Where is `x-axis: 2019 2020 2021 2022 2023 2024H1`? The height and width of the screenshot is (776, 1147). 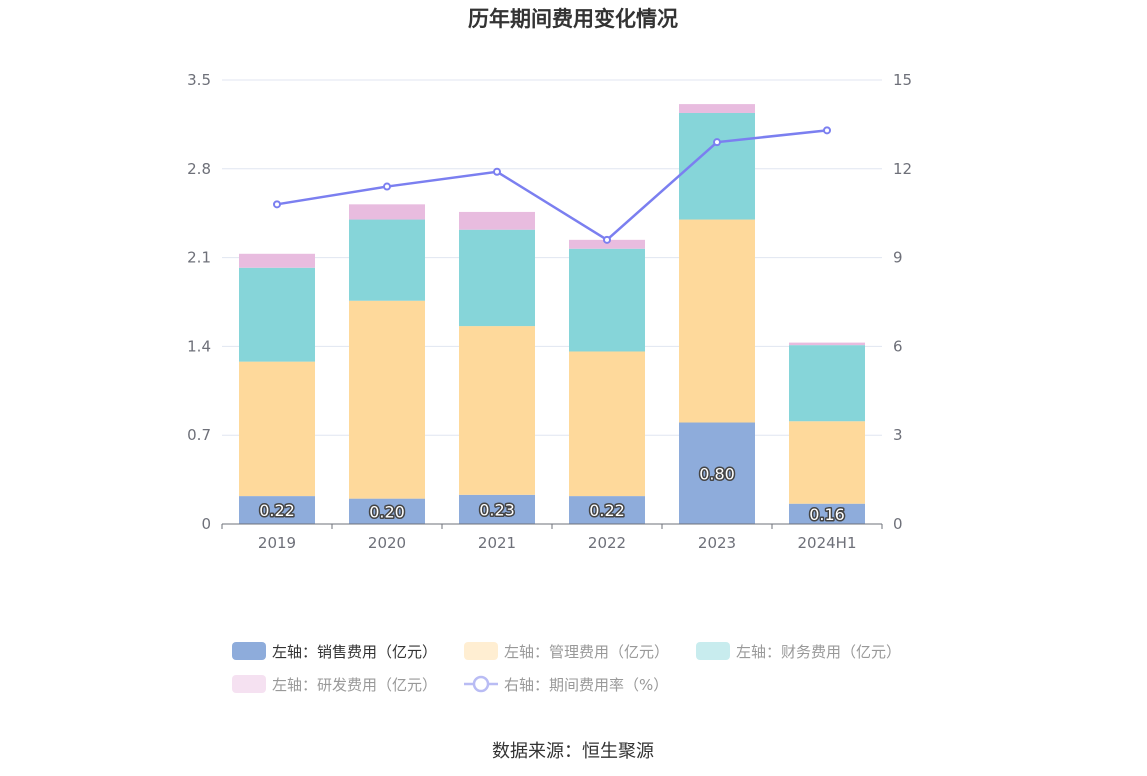
x-axis: 2019 2020 2021 2022 2023 2024H1 is located at coordinates (552, 537).